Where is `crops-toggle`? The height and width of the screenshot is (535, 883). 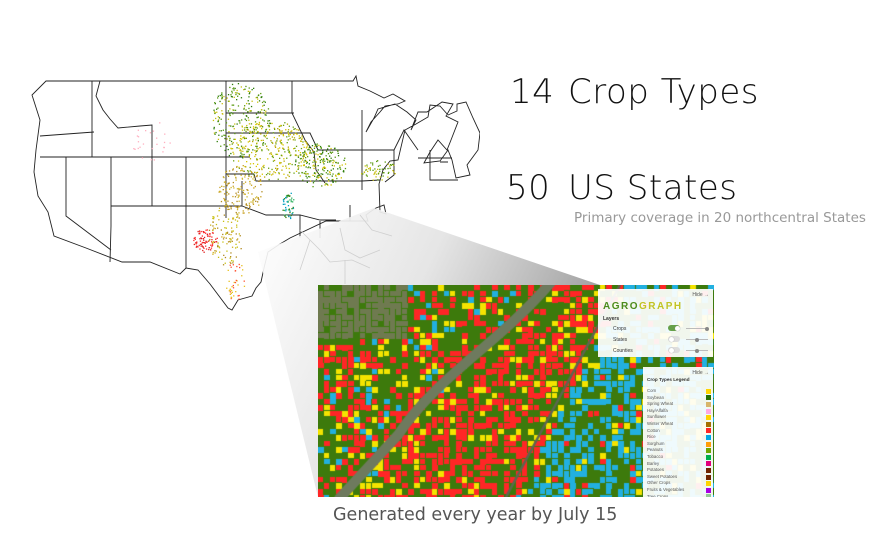 crops-toggle is located at coordinates (674, 328).